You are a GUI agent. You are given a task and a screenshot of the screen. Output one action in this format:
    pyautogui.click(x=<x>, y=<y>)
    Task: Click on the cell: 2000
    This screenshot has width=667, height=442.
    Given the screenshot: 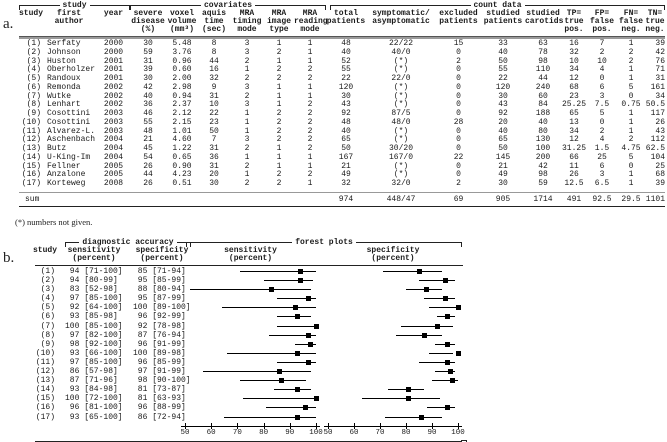 What is the action you would take?
    pyautogui.click(x=113, y=52)
    